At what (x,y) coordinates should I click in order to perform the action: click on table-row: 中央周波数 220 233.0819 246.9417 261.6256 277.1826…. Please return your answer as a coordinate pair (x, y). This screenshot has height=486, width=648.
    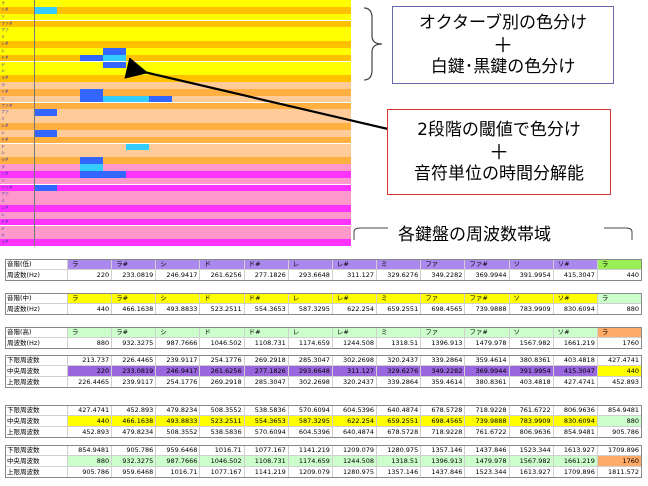
    Looking at the image, I should click on (323, 371).